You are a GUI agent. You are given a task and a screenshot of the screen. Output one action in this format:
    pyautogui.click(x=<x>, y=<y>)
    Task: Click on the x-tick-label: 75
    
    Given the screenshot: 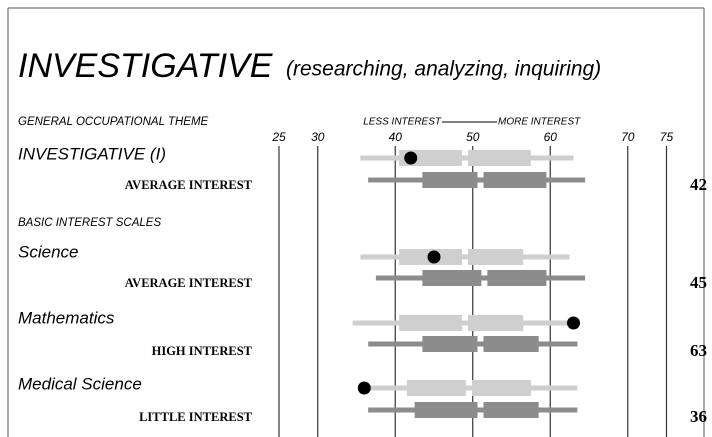 What is the action you would take?
    pyautogui.click(x=667, y=137)
    